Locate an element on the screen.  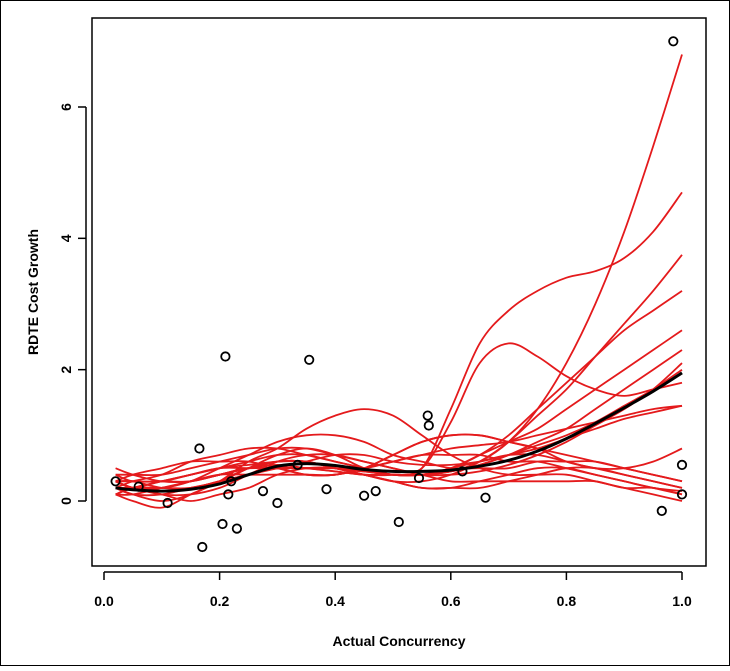
fit-curve-group is located at coordinates (399, 432).